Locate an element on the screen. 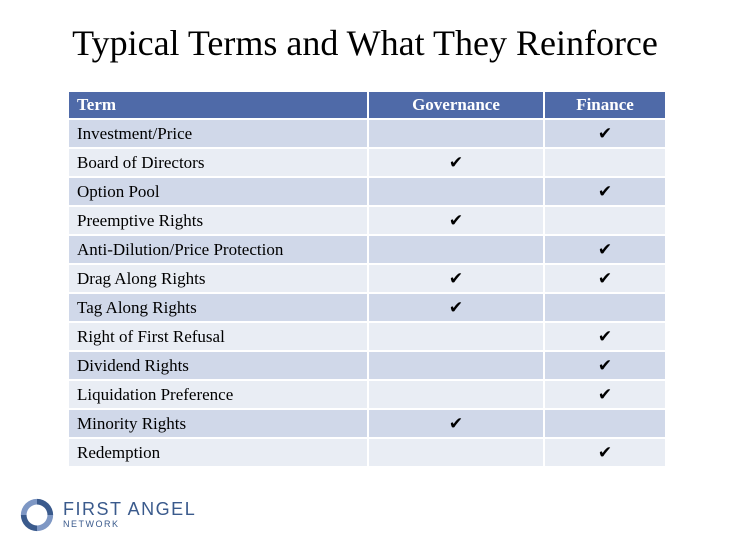 The image size is (730, 554). term-cell: Tag Along Rights is located at coordinates (218, 307).